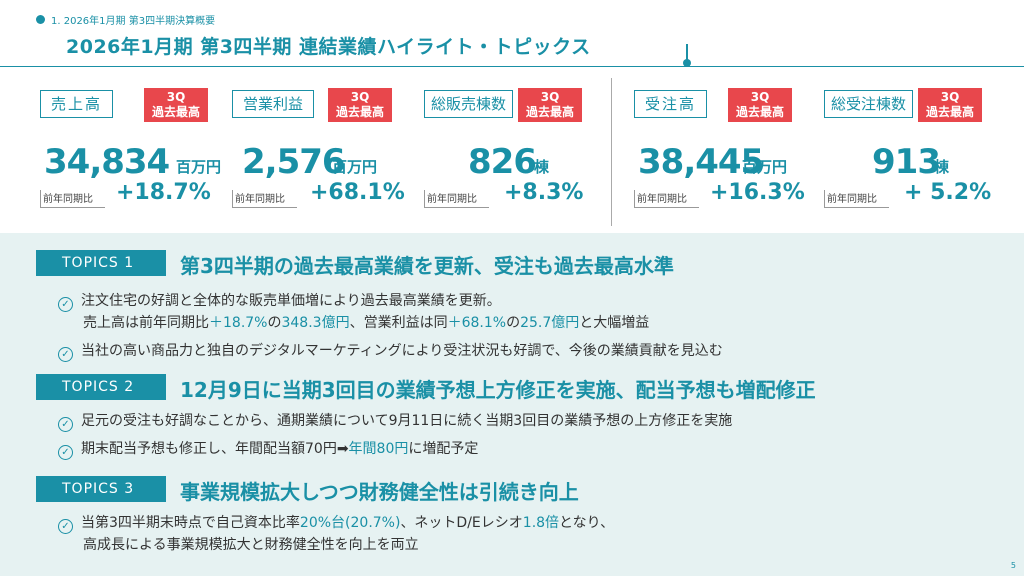  What do you see at coordinates (315, 323) in the screenshot?
I see `highlight-value: 348.3億円` at bounding box center [315, 323].